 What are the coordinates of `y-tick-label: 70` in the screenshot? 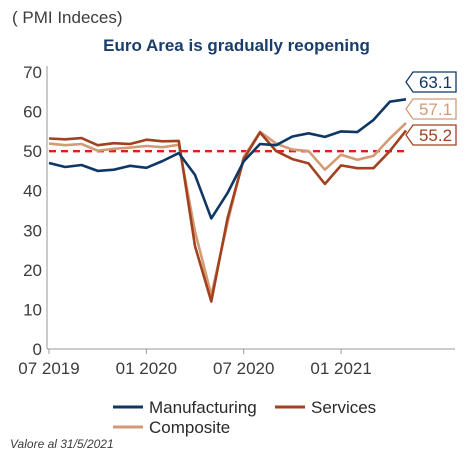 It's located at (32, 72).